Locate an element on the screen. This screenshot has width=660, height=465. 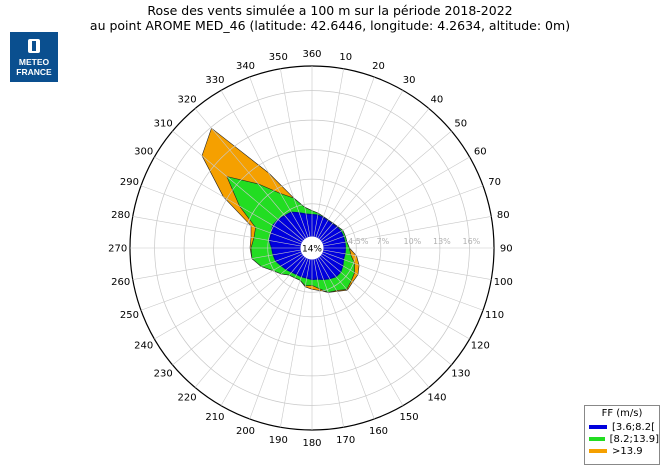
legend: FF (m/s) [3.6;8.2[ [8.2;13.9] >13.9 is located at coordinates (622, 435).